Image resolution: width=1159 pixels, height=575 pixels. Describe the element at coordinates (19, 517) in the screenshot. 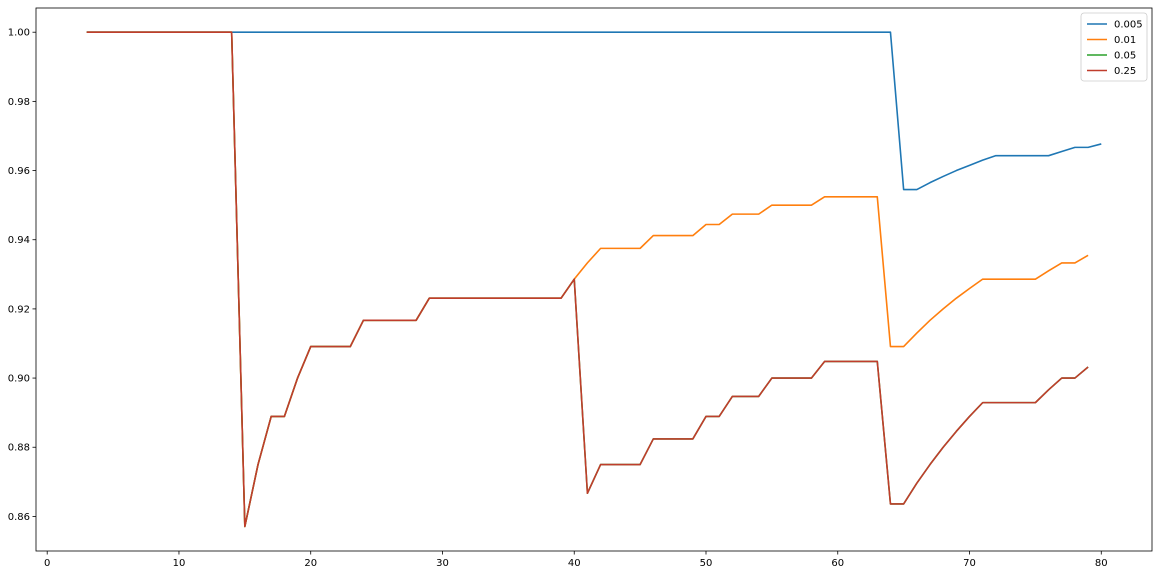

I see `y-tick-label-0.86: 0.86` at that location.